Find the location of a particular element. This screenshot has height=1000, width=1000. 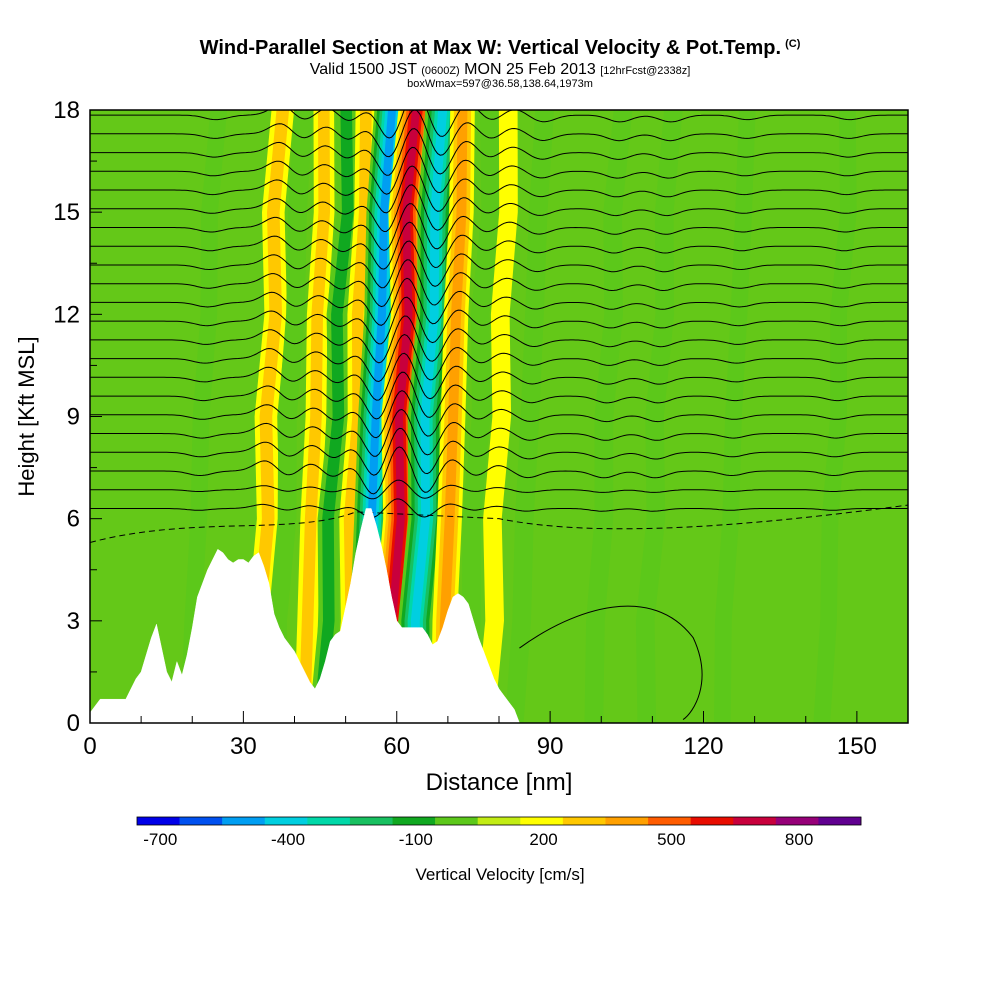

y-tick-label: 3 is located at coordinates (73, 621).